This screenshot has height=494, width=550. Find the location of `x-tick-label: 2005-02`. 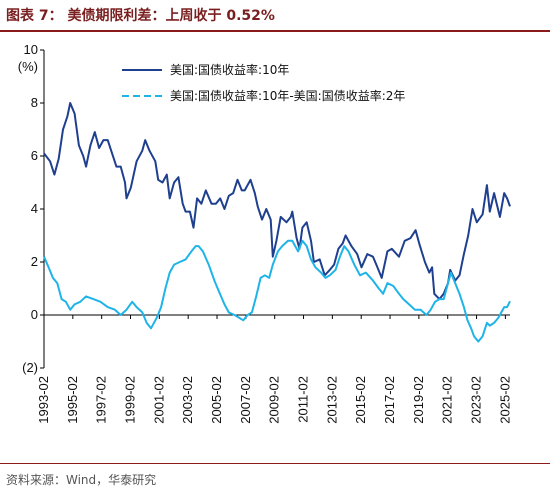

x-tick-label: 2005-02 is located at coordinates (216, 400).